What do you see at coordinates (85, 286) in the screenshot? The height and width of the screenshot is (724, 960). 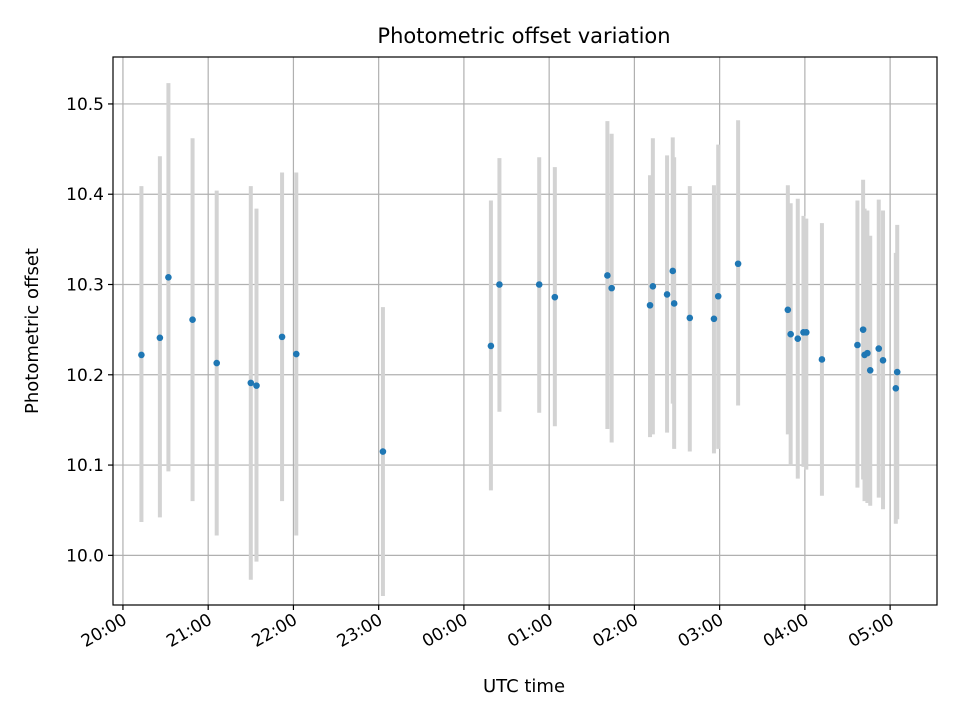 I see `y-tick-label: 10.3` at bounding box center [85, 286].